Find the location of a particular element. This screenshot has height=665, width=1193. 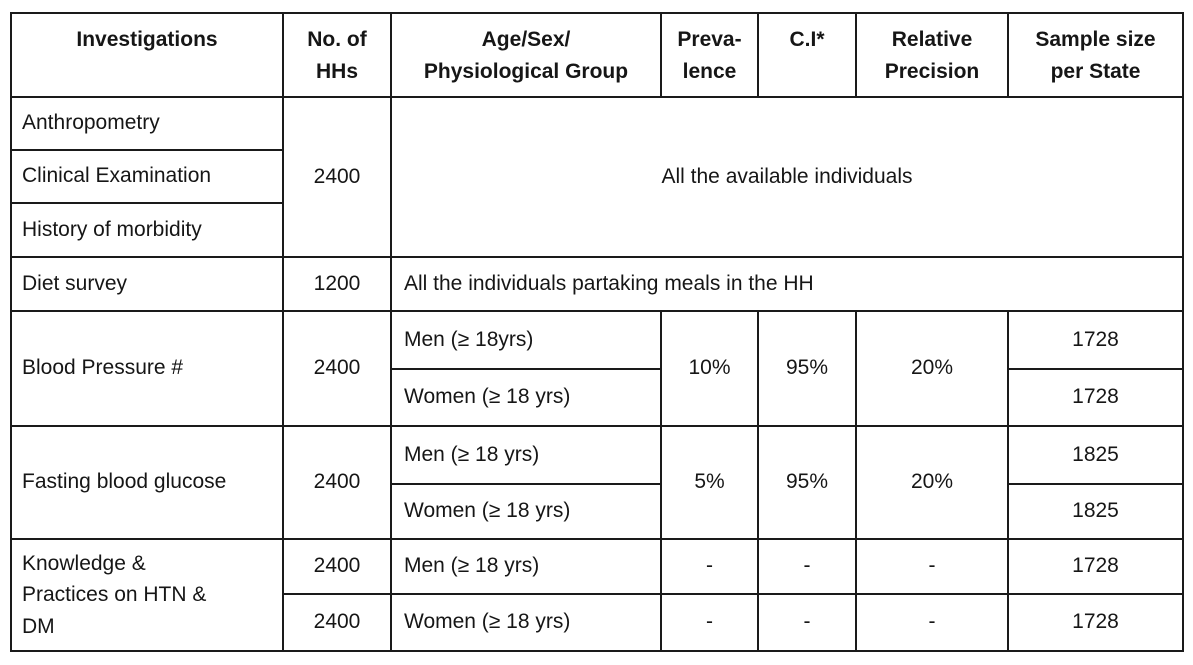

header-prevalence: Preva- lence is located at coordinates (709, 55).